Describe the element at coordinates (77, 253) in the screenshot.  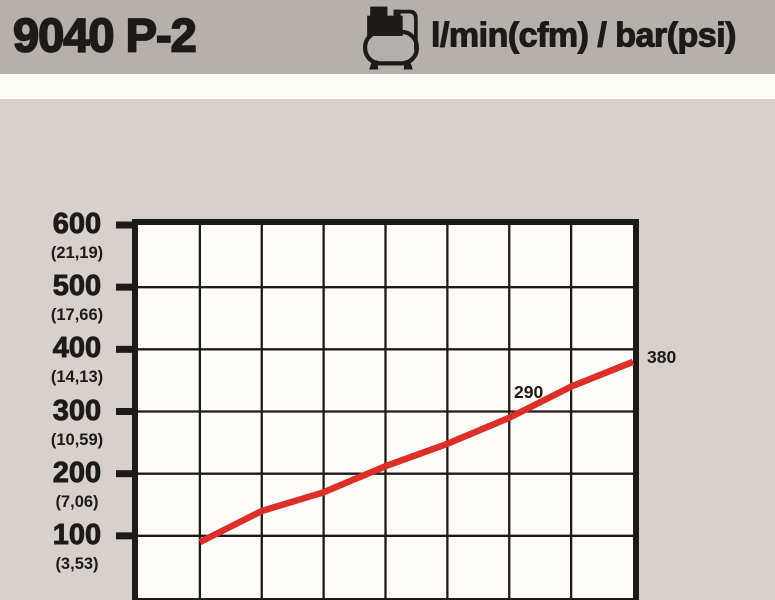
I see `y-tick-cfm: (21,19)` at that location.